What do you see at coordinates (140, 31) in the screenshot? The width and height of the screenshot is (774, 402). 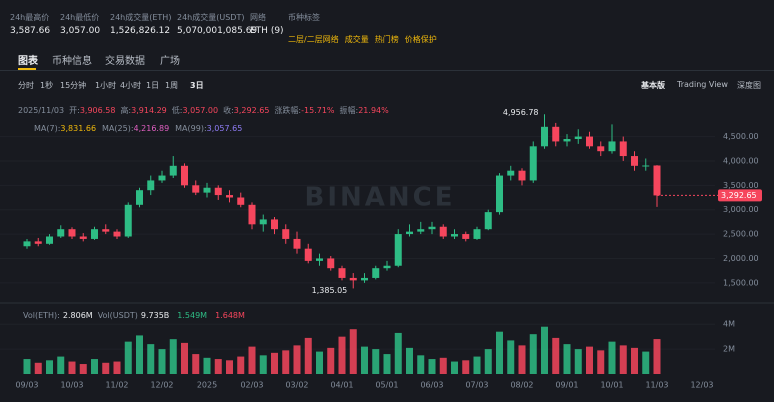 I see `stat-value: 1,526,826.12` at bounding box center [140, 31].